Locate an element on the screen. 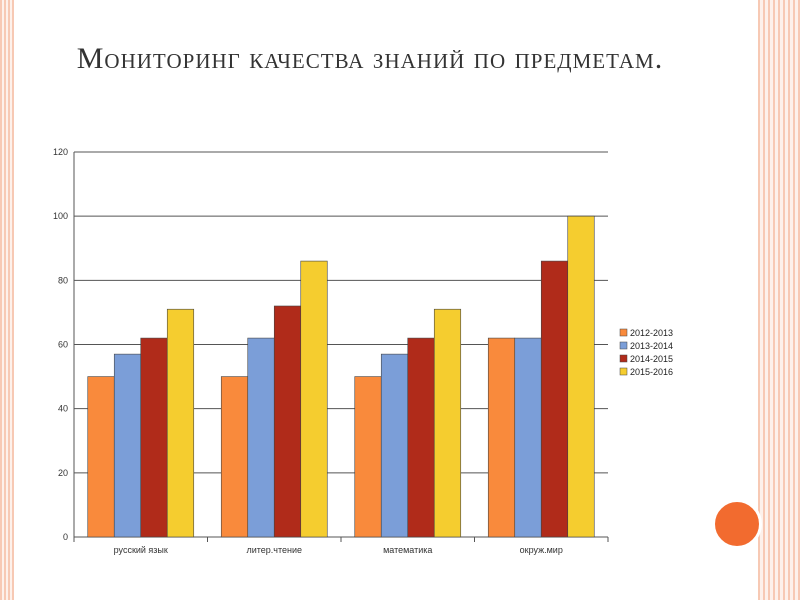 This screenshot has height=600, width=800. bar-2012-2013-русский-язык is located at coordinates (101, 457).